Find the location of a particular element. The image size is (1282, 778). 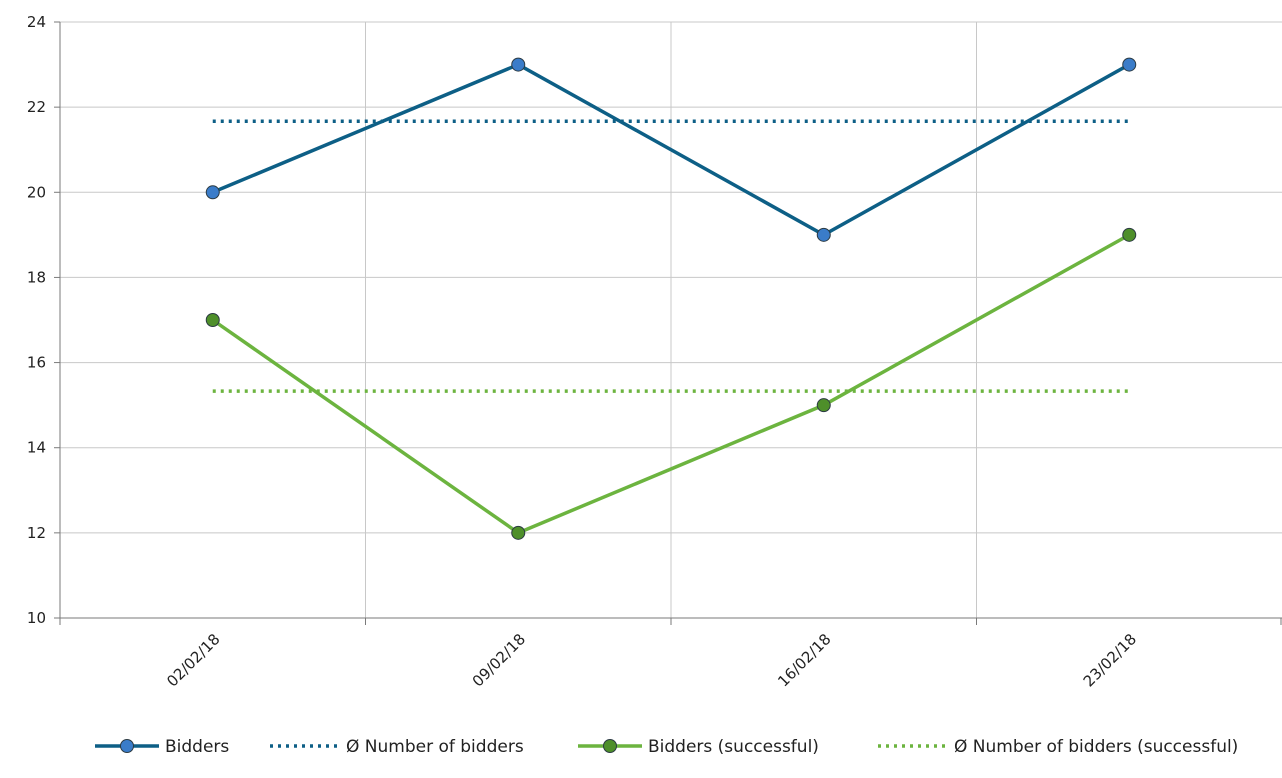

x-tick-label: 02/02/18 is located at coordinates (193, 660).